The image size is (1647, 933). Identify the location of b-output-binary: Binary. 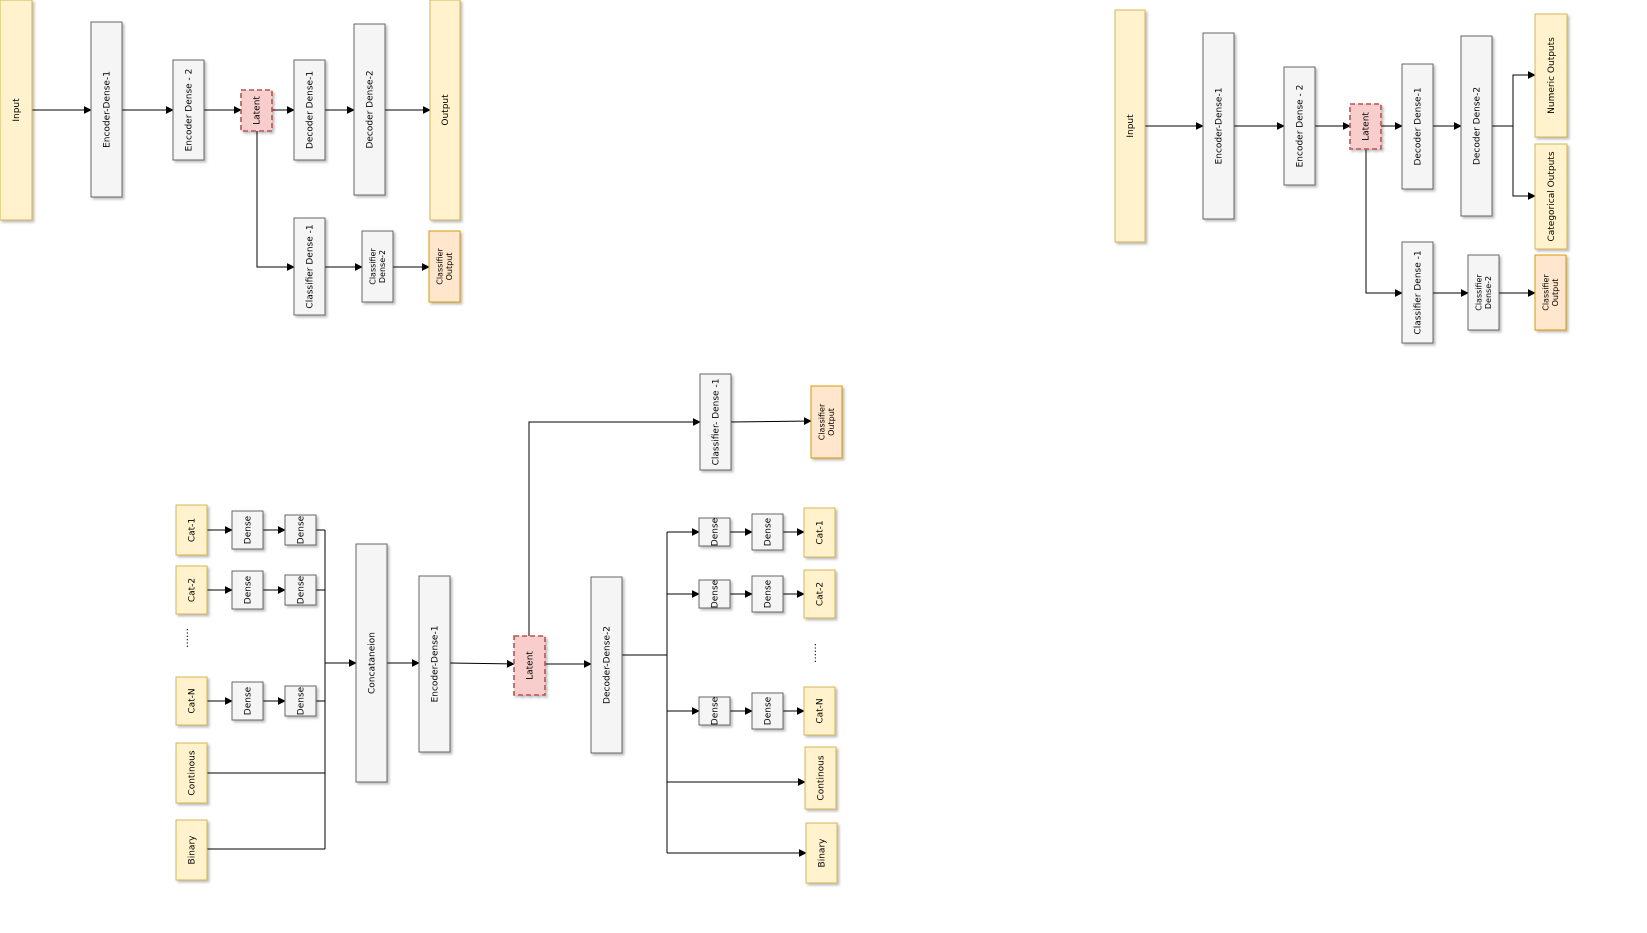
(821, 853).